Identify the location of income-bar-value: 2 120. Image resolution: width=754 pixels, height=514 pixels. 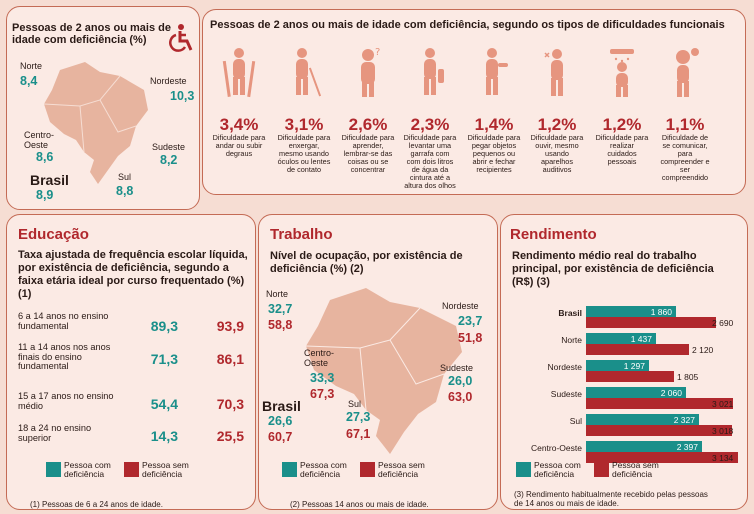
(703, 350).